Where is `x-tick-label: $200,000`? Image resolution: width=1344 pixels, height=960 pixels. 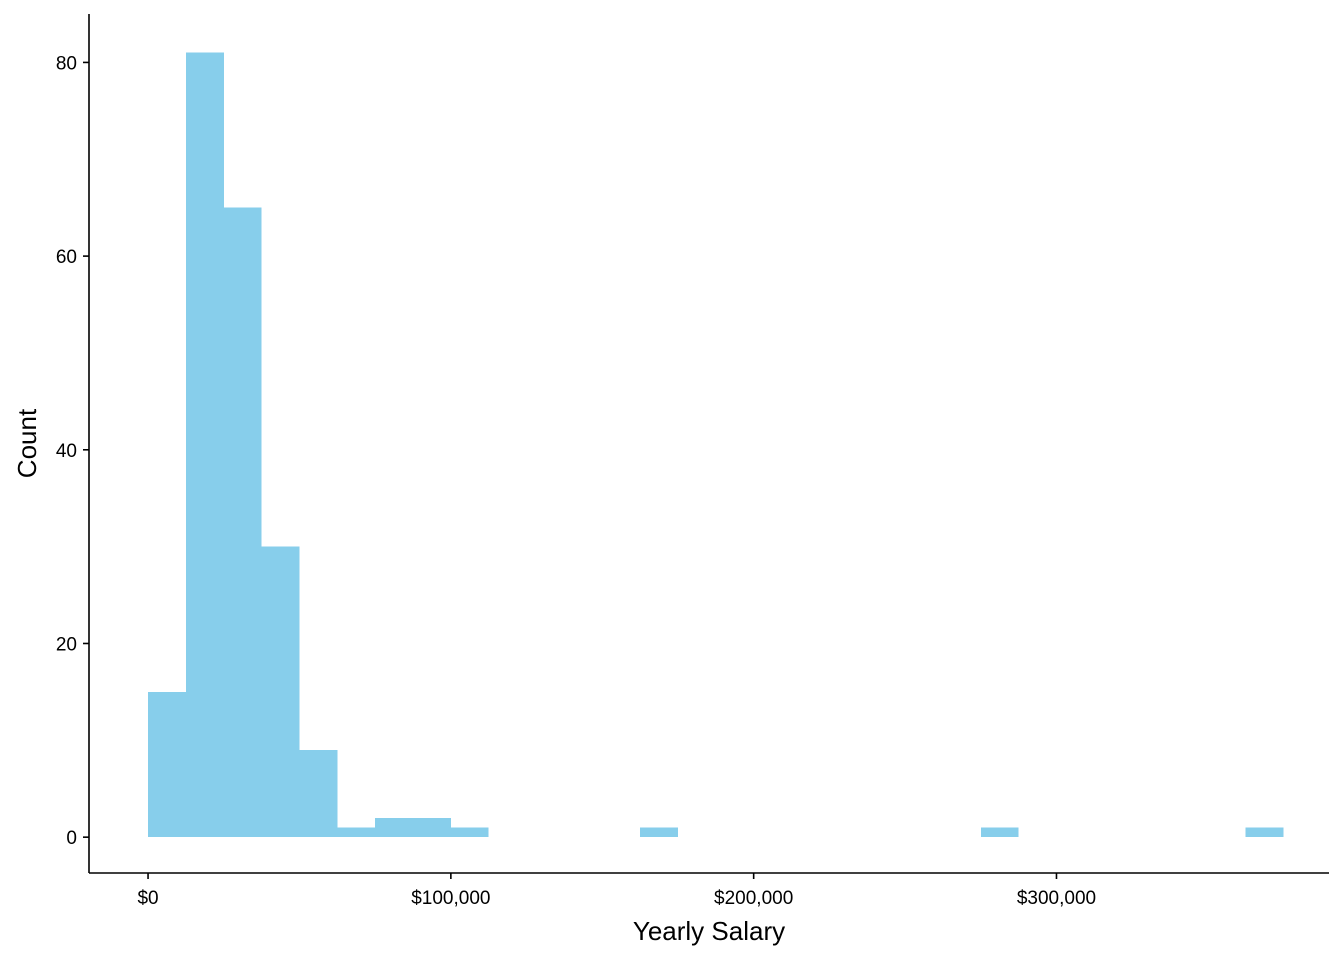
x-tick-label: $200,000 is located at coordinates (753, 898).